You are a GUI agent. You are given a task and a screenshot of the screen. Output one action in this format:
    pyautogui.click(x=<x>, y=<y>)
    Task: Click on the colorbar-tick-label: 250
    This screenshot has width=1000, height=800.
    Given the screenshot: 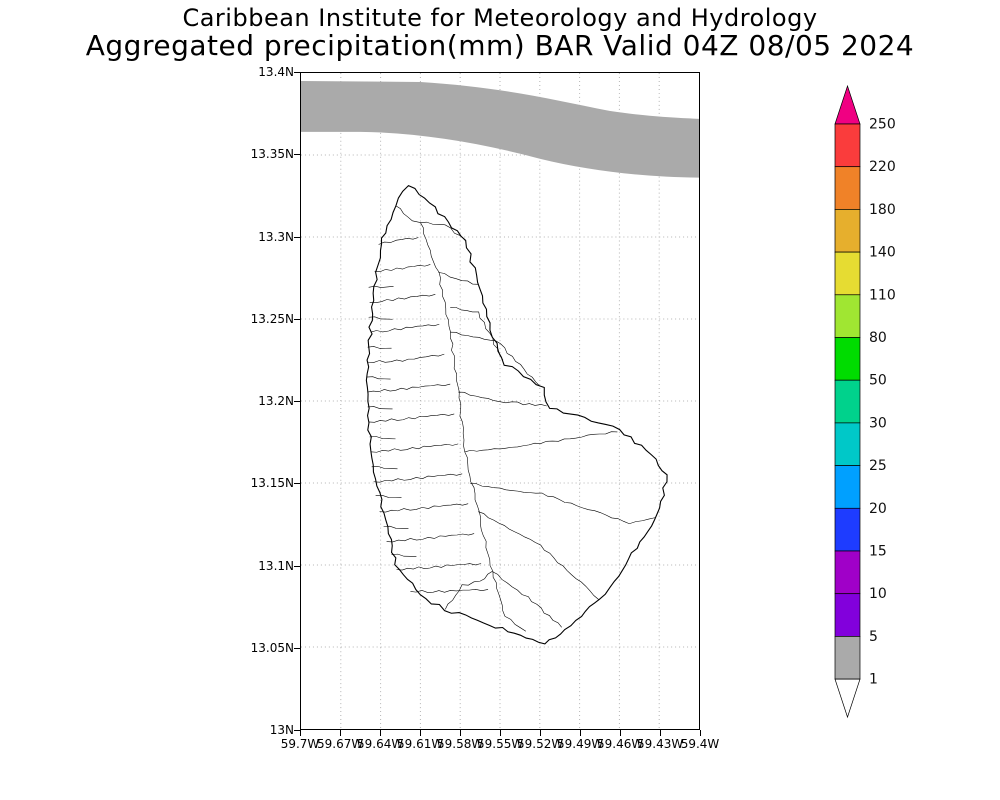 What is the action you would take?
    pyautogui.click(x=882, y=125)
    